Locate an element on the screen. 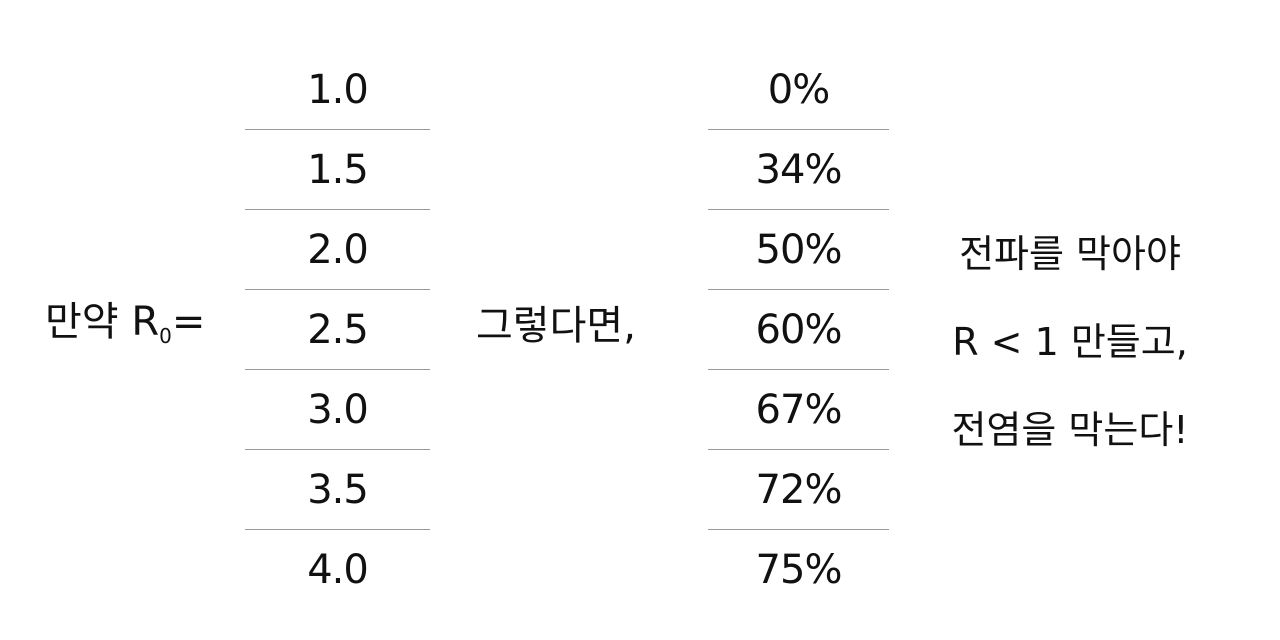 The height and width of the screenshot is (640, 1280). r0-value-column: 1.0 1.5 2.0 2.5 3.0 3.5 4.0 is located at coordinates (337, 329).